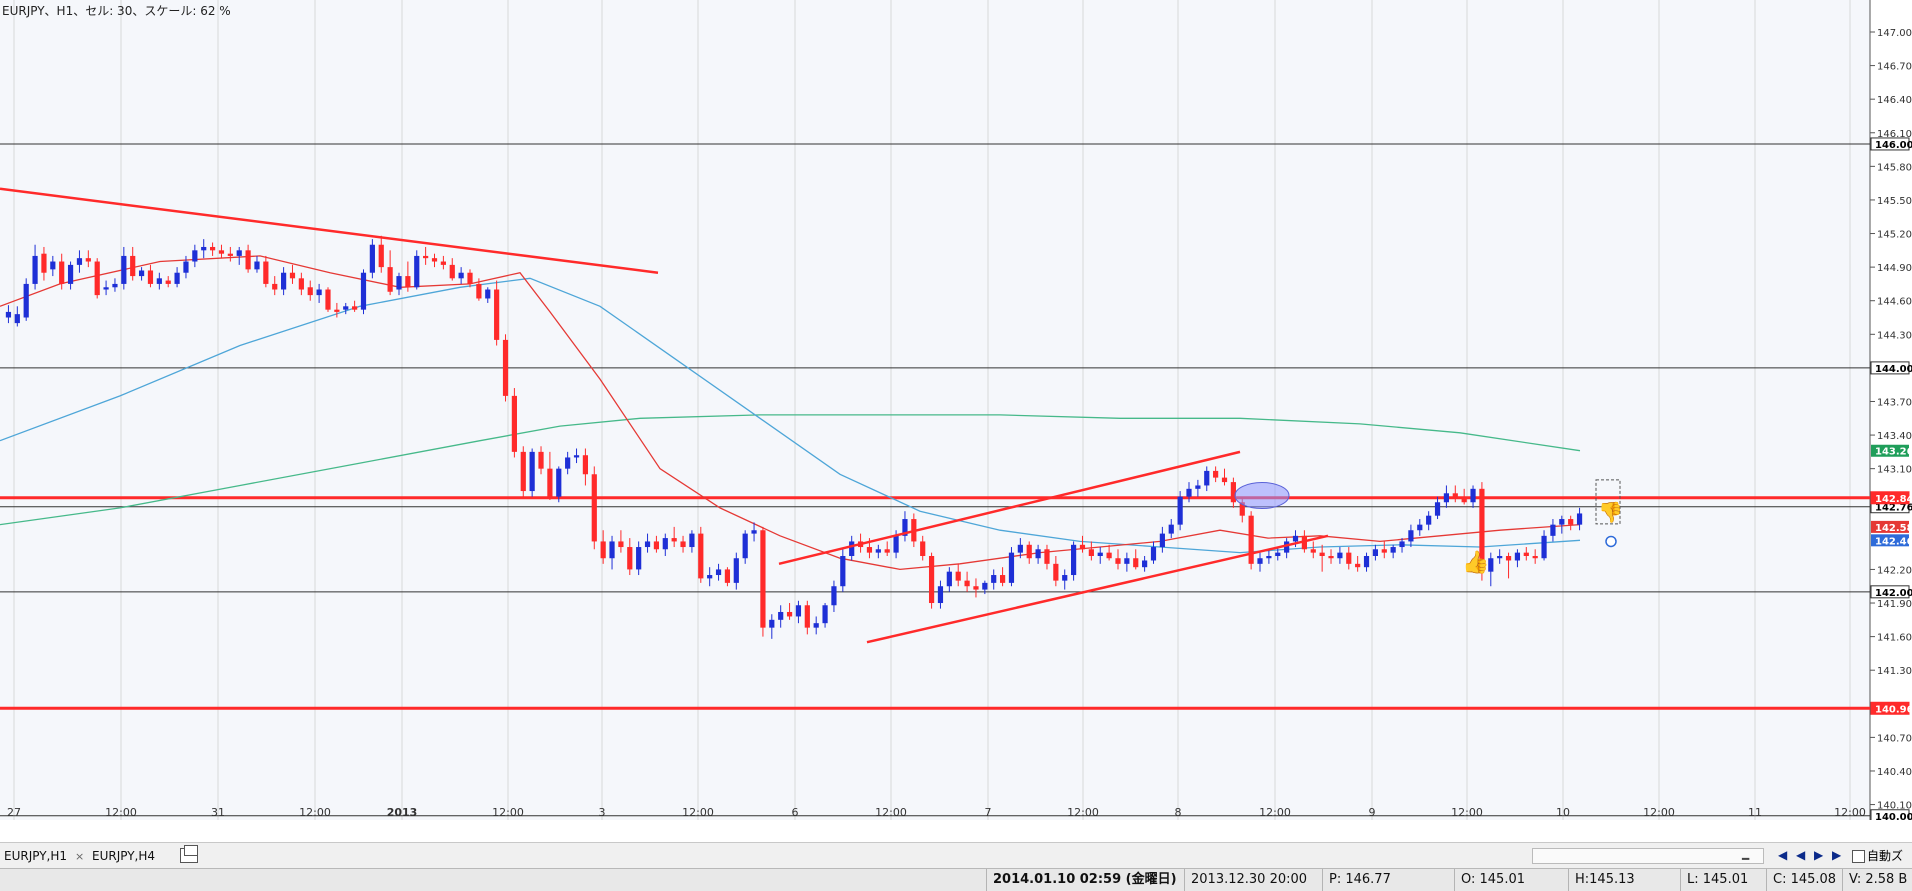 The height and width of the screenshot is (891, 1912). What do you see at coordinates (36, 856) in the screenshot?
I see `tab-label: EURJPY,H1` at bounding box center [36, 856].